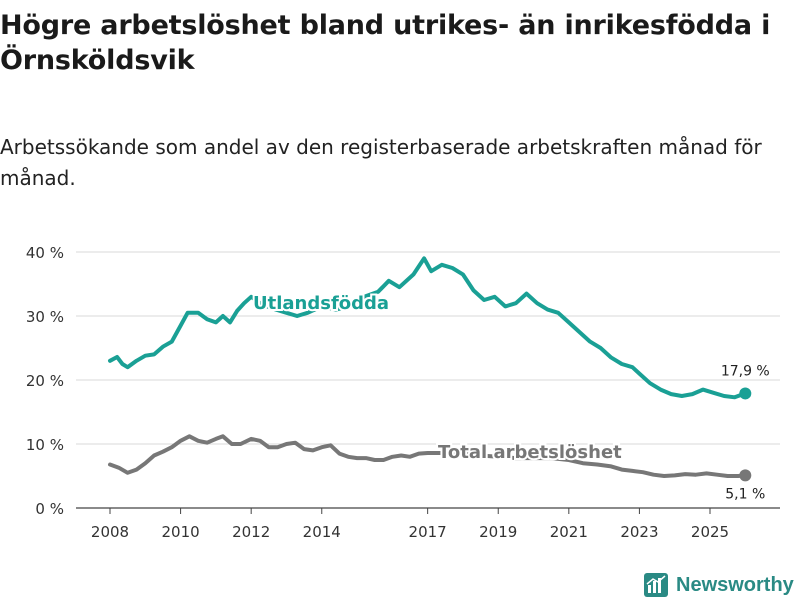 This screenshot has height=600, width=800. What do you see at coordinates (735, 584) in the screenshot?
I see `brand-name: Newsworthy` at bounding box center [735, 584].